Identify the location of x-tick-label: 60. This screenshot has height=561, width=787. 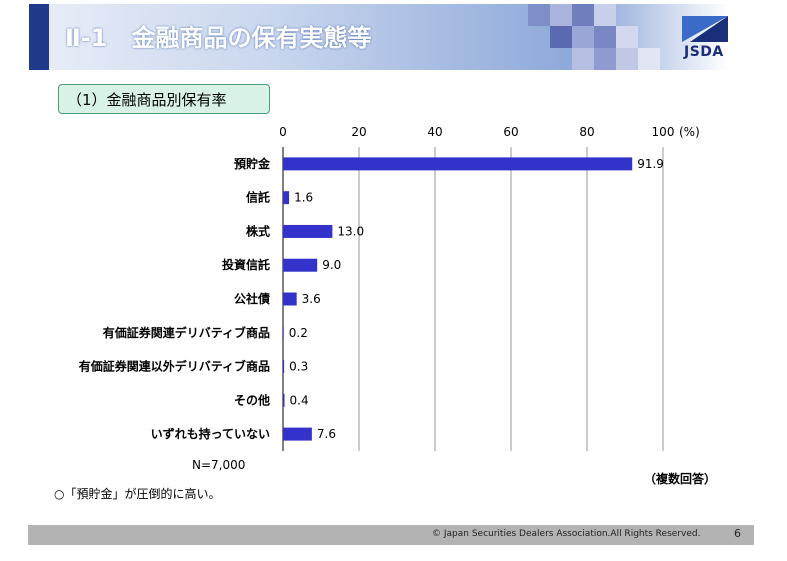
(510, 132).